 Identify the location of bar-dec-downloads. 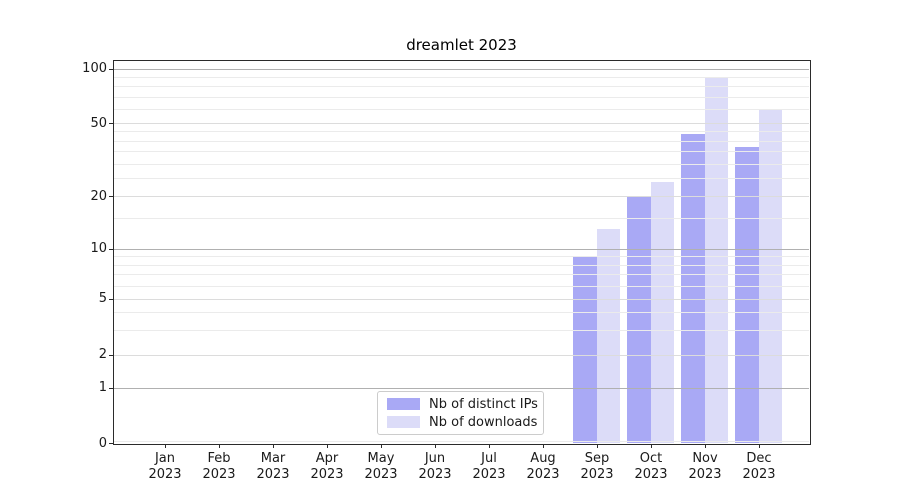
(770, 276).